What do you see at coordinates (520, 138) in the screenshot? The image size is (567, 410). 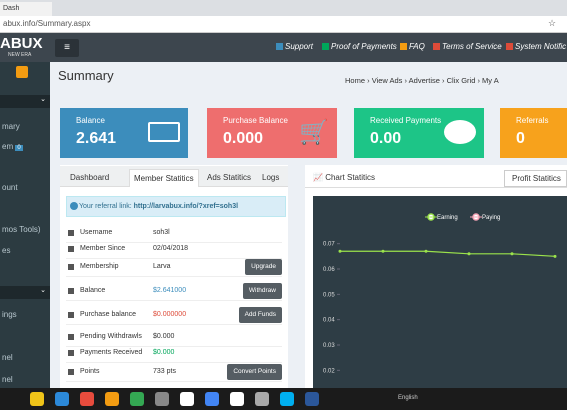 I see `card-value: 0` at bounding box center [520, 138].